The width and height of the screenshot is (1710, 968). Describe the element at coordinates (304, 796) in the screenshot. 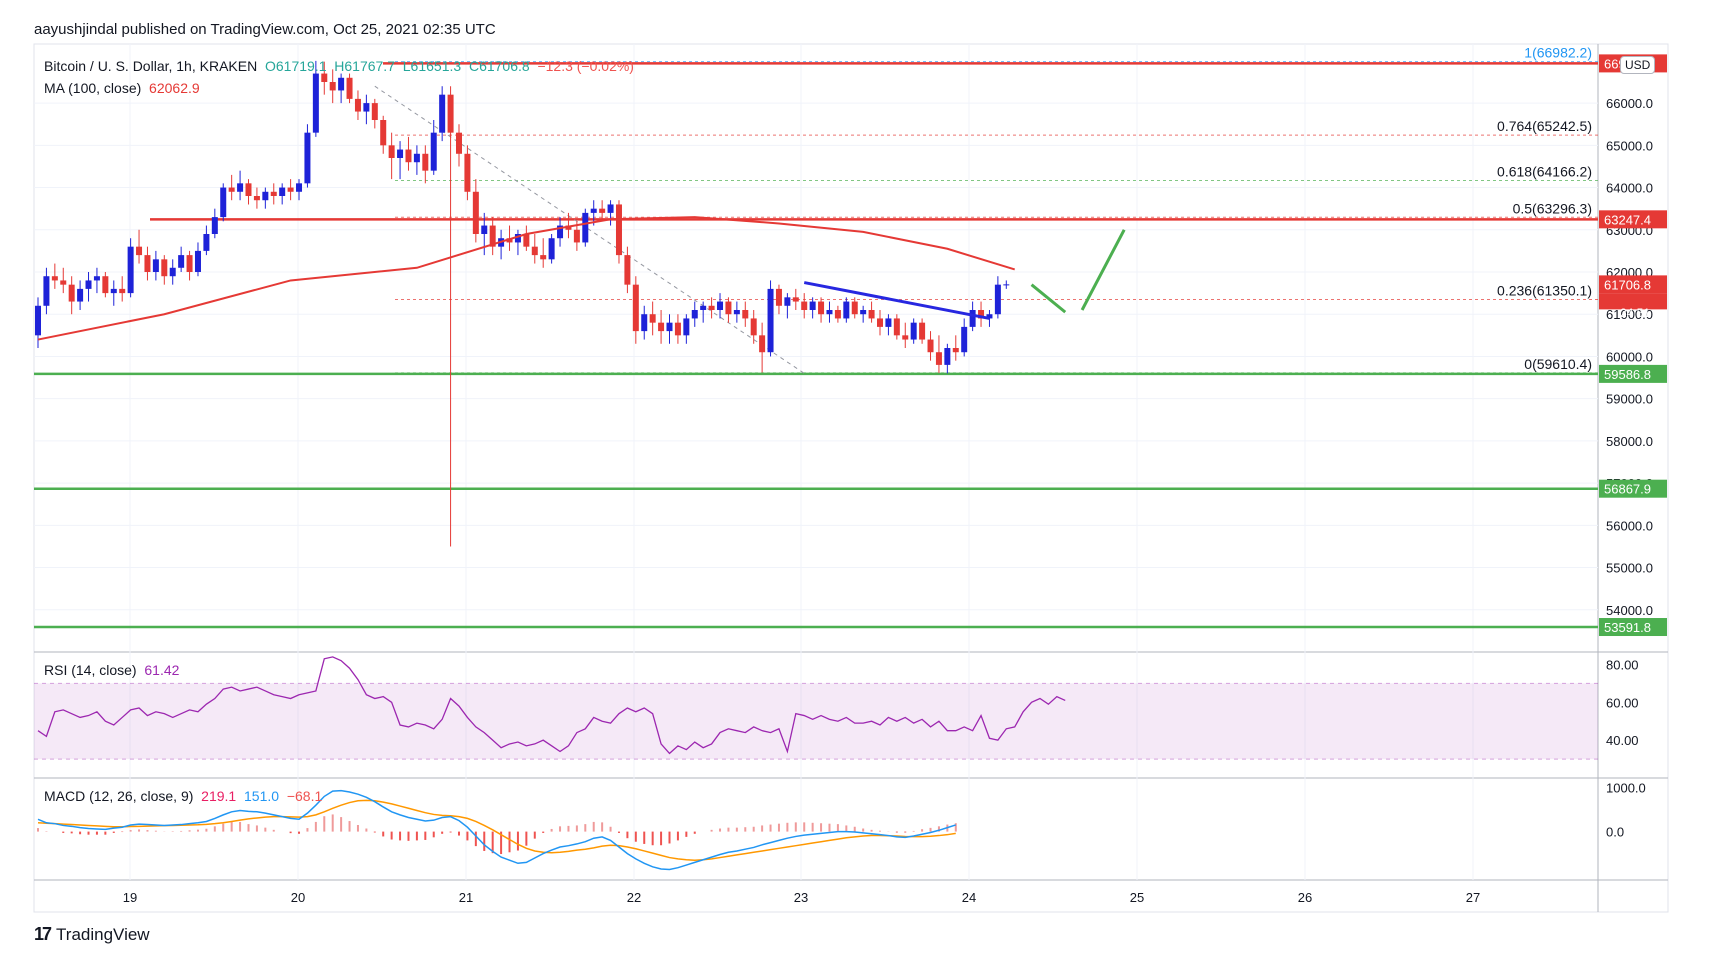

I see `histogram-value: −68.1` at that location.